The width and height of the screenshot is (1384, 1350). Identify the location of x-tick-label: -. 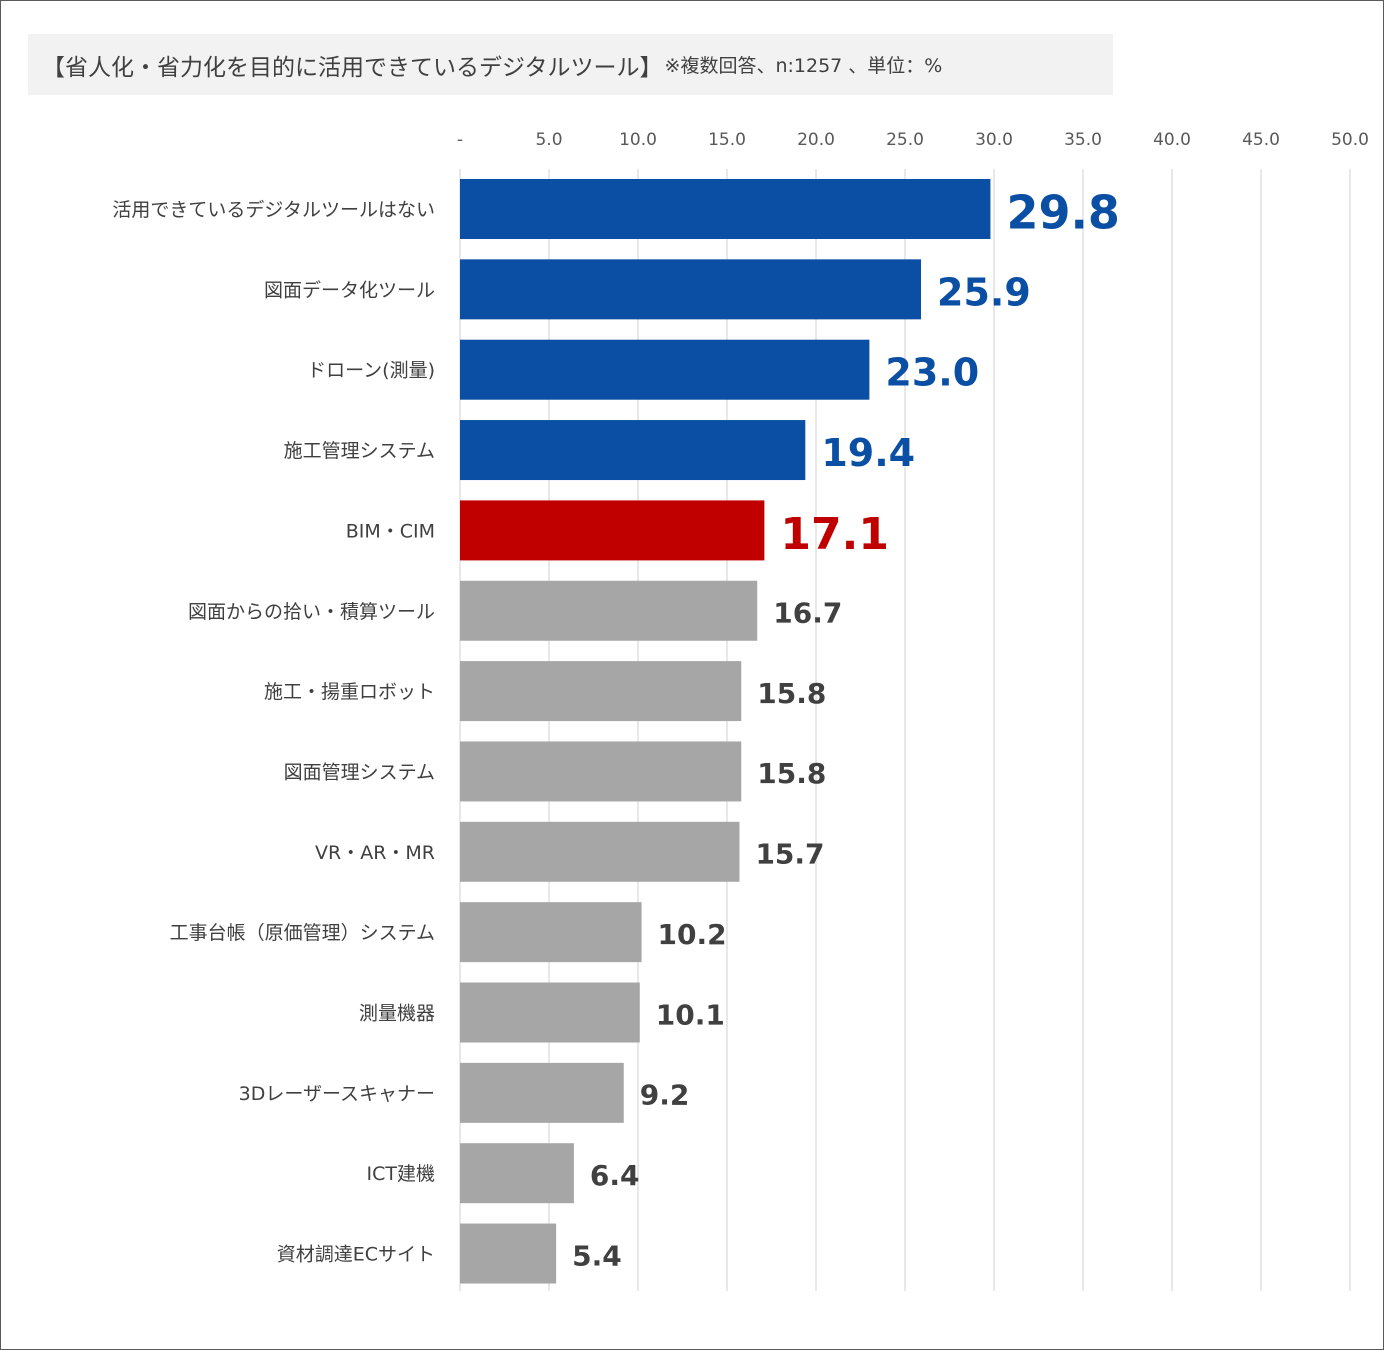
(460, 140).